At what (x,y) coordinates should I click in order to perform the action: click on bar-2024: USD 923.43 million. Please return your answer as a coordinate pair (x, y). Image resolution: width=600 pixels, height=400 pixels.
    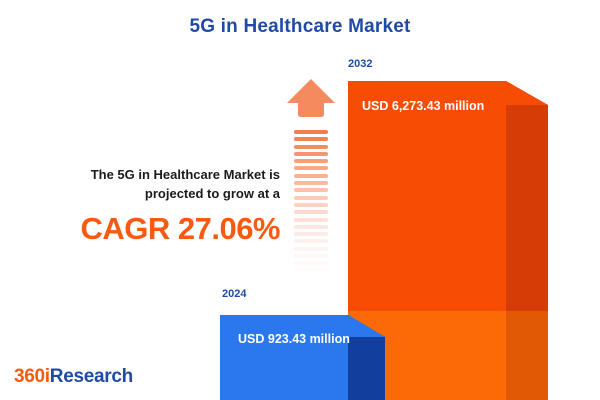
    Looking at the image, I should click on (302, 357).